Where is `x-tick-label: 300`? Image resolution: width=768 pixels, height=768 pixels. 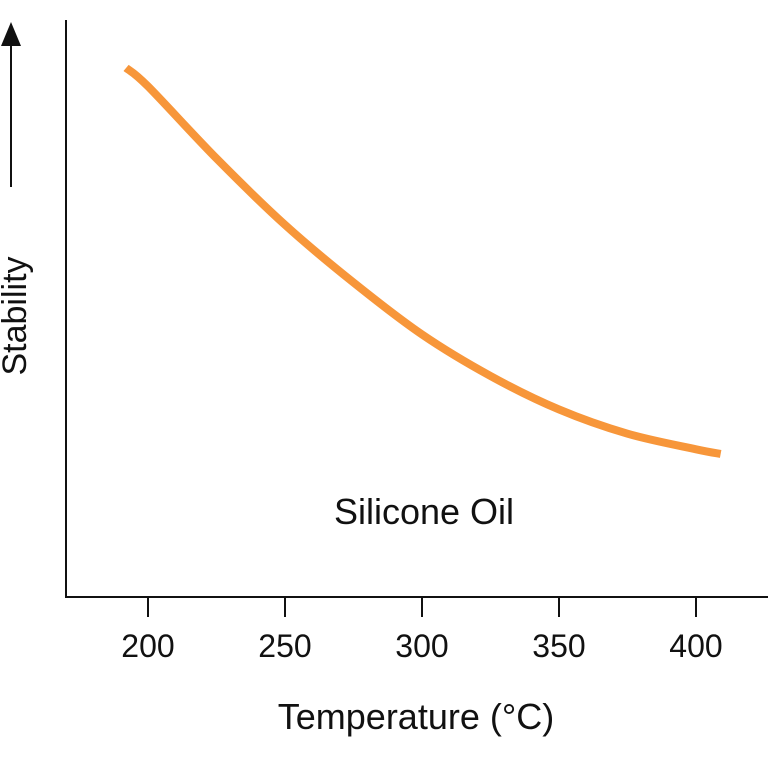
x-tick-label: 300 is located at coordinates (421, 646).